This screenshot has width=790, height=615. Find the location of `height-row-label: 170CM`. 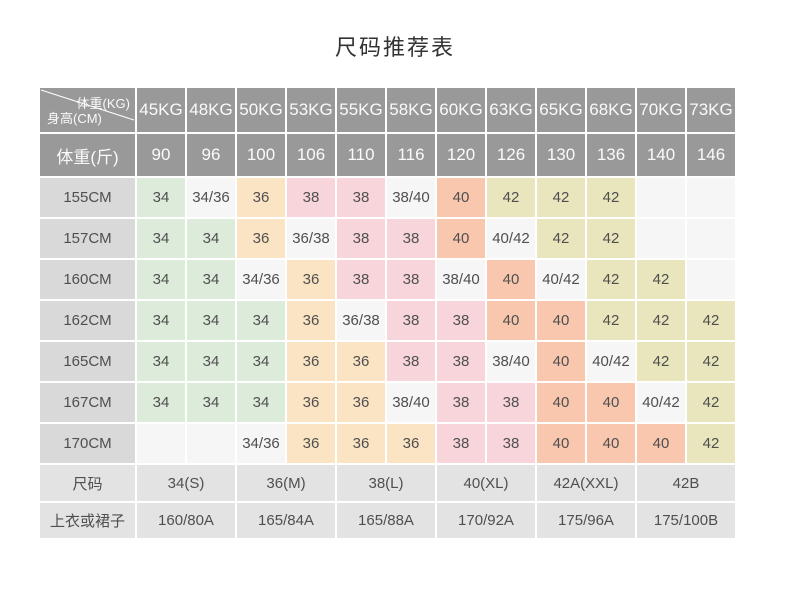

height-row-label: 170CM is located at coordinates (87, 443).